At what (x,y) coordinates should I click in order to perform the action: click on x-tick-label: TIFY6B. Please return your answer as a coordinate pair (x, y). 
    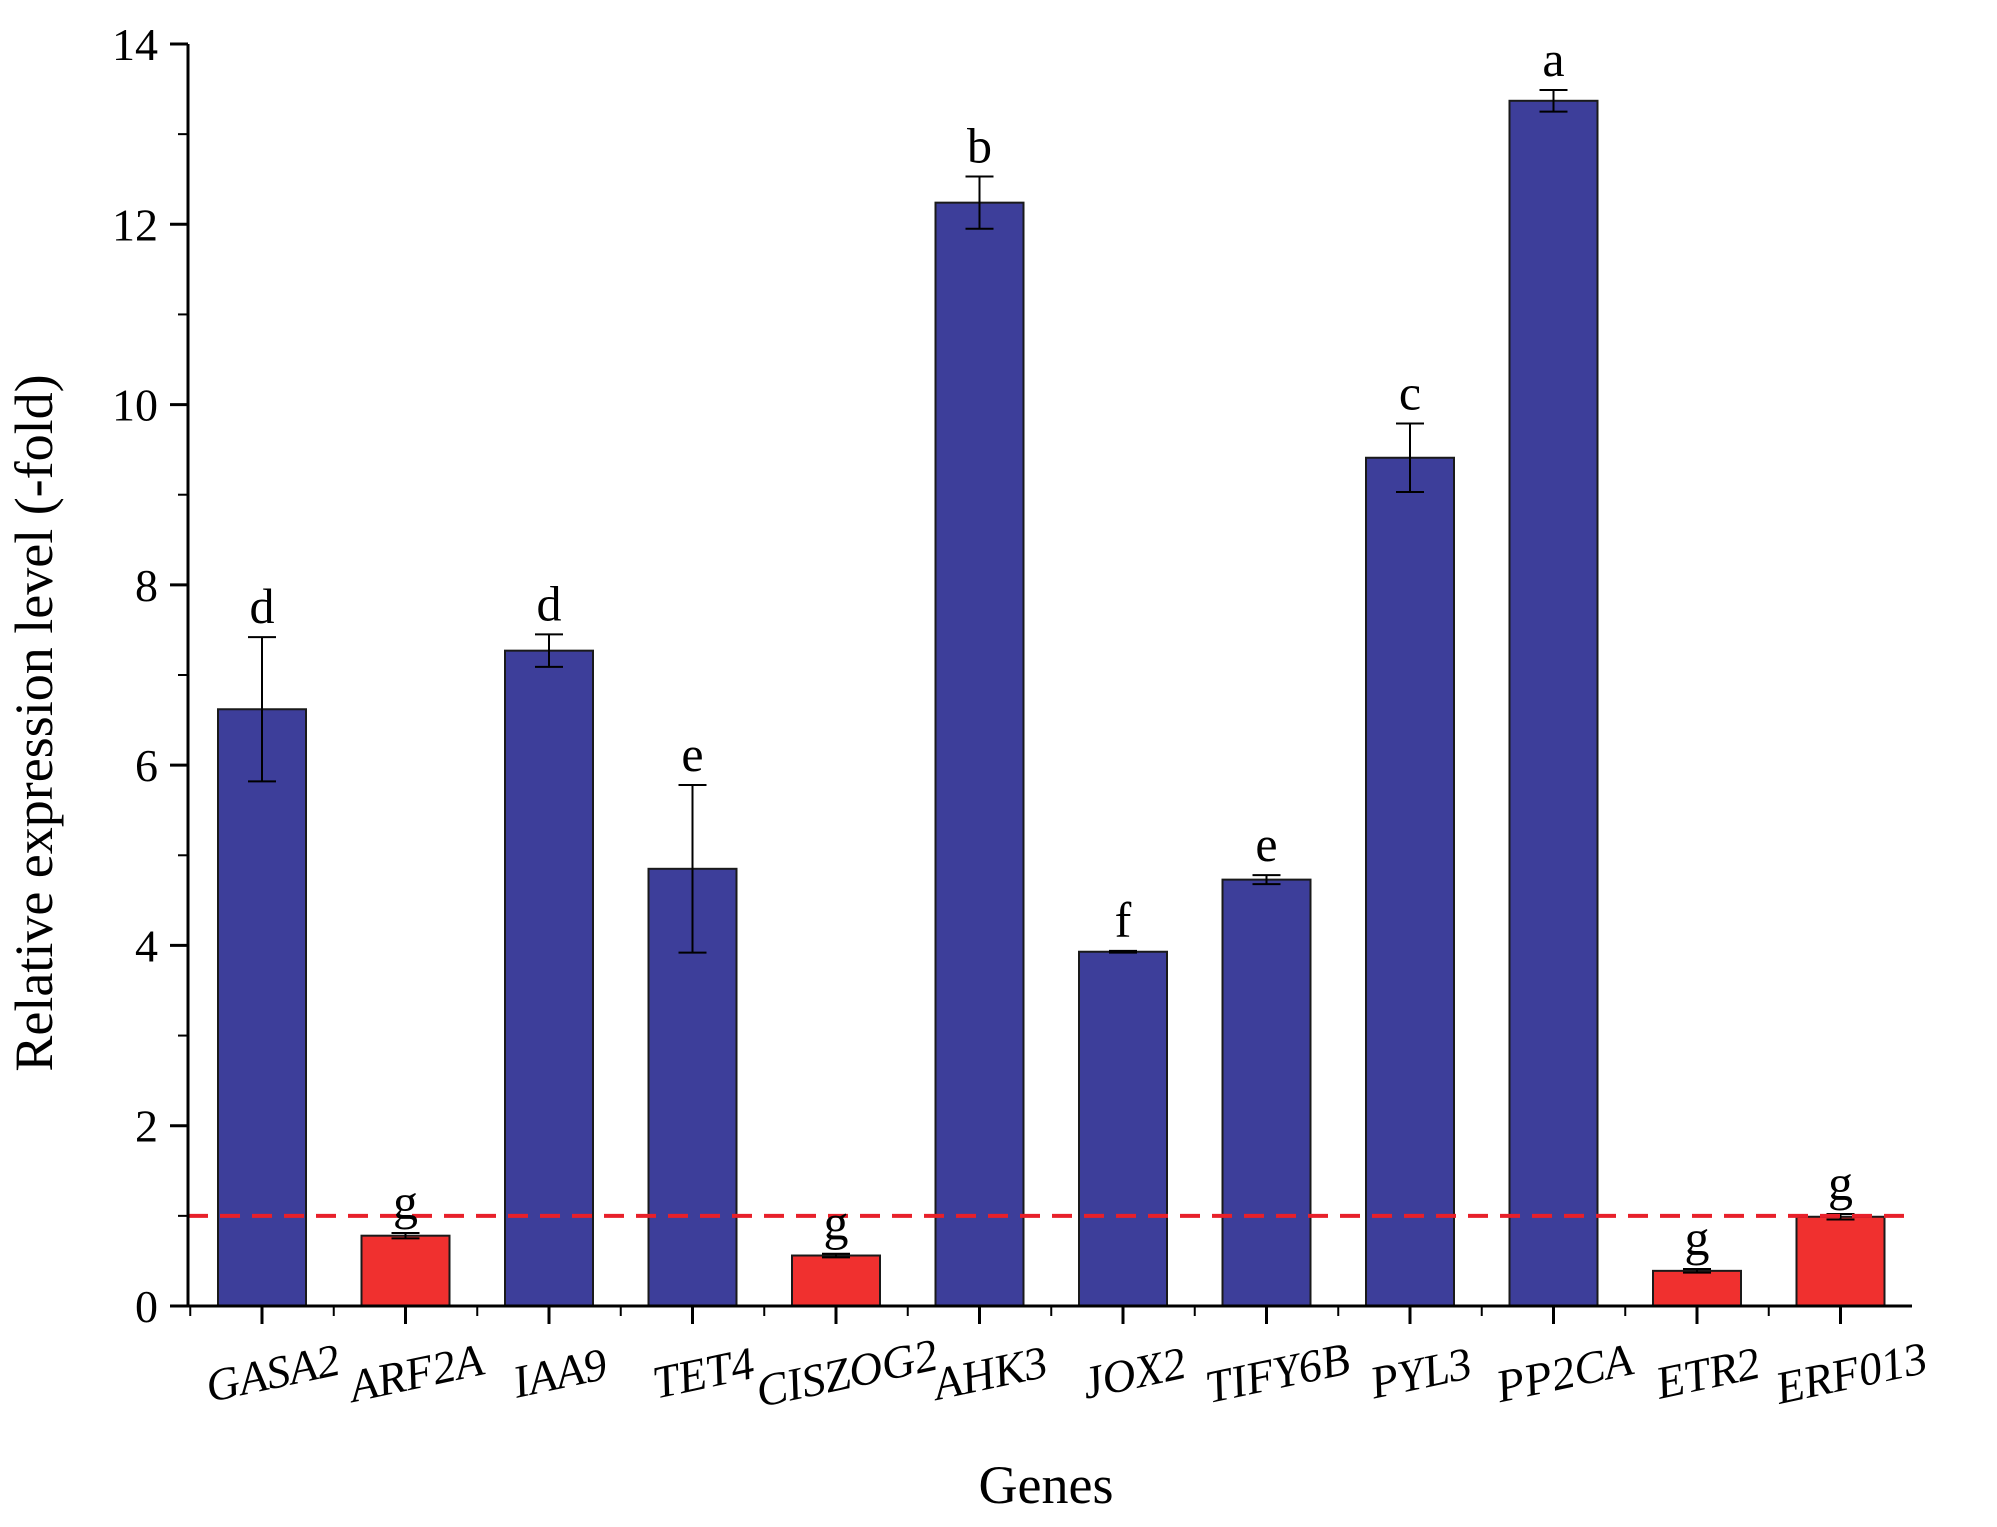
    Looking at the image, I should click on (1277, 1373).